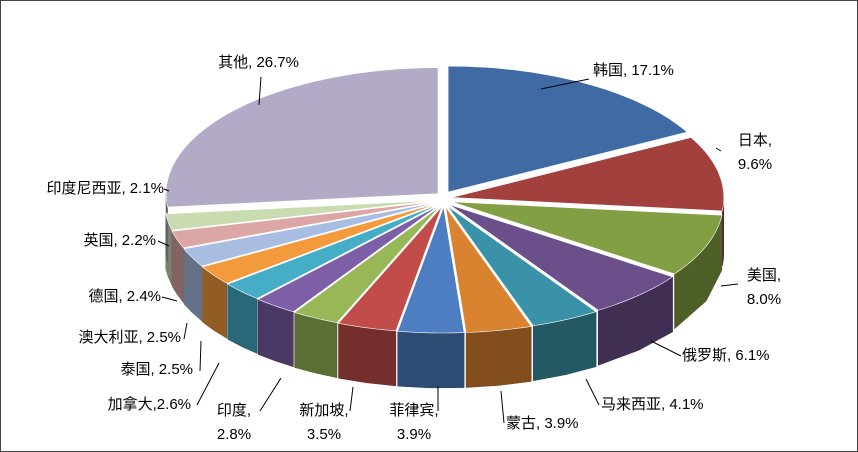  What do you see at coordinates (755, 152) in the screenshot?
I see `data-label: 日本, 9.6%` at bounding box center [755, 152].